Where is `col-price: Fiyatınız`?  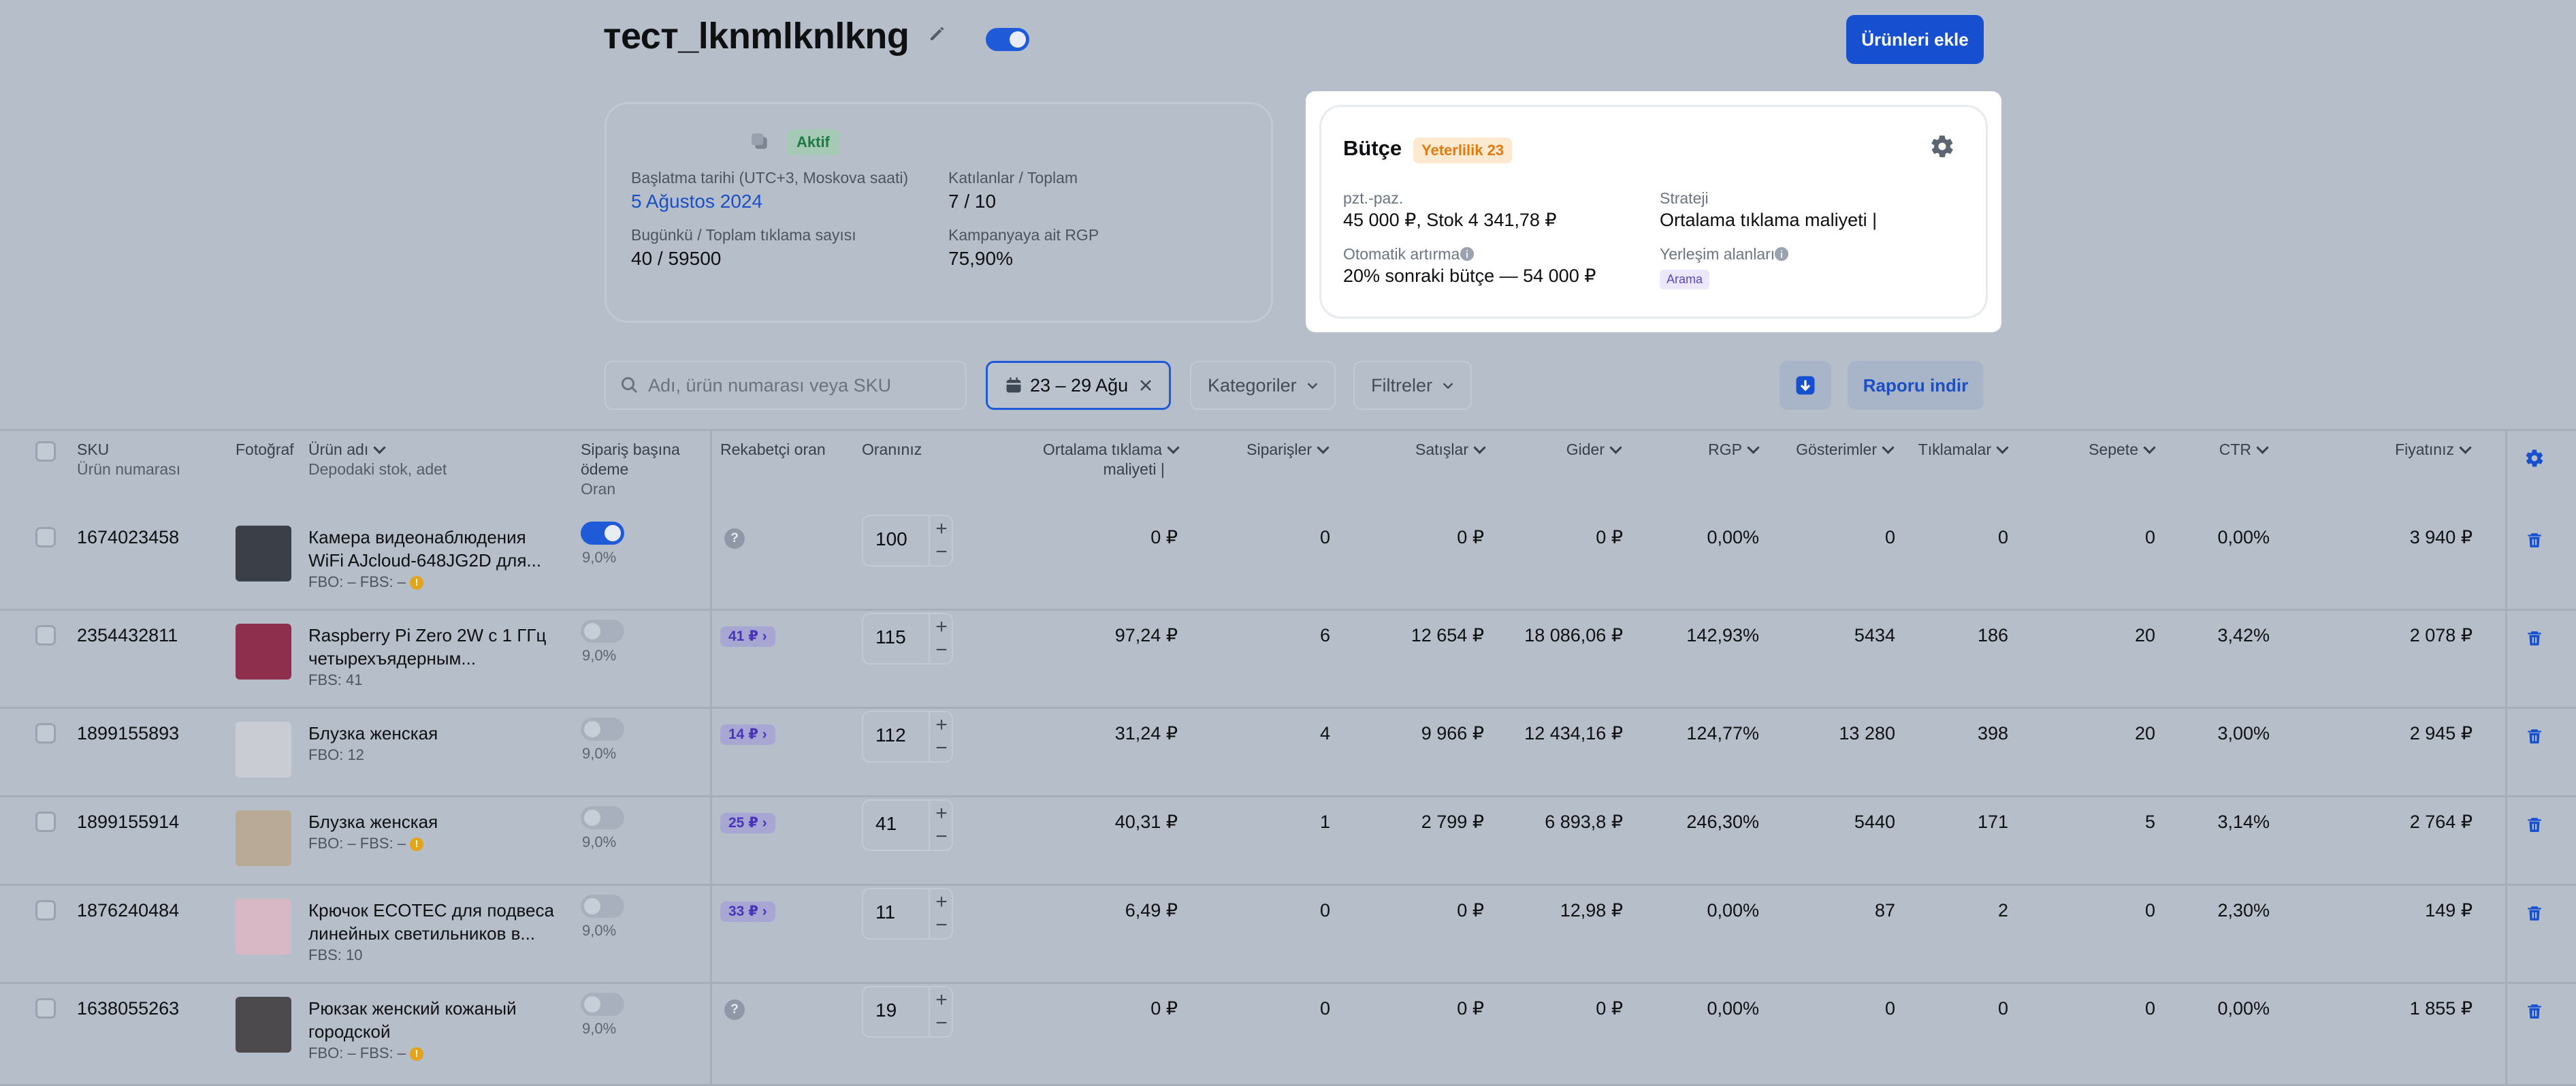
col-price: Fiyatınız is located at coordinates (2400, 450).